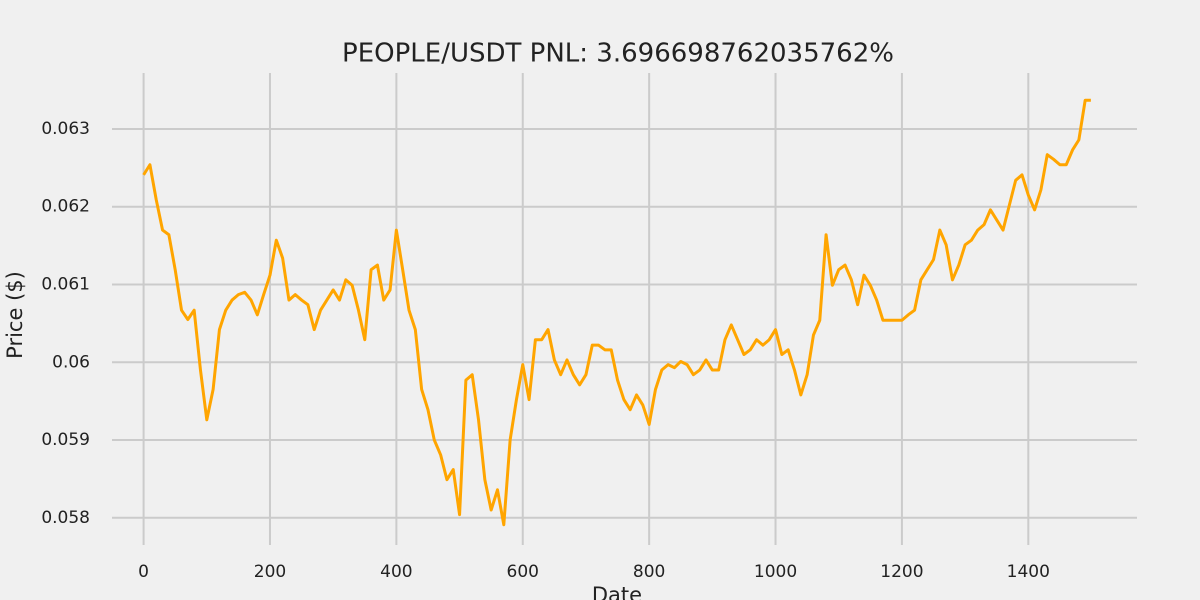 The height and width of the screenshot is (600, 1200). What do you see at coordinates (71, 362) in the screenshot?
I see `y-tick-label: 0.06` at bounding box center [71, 362].